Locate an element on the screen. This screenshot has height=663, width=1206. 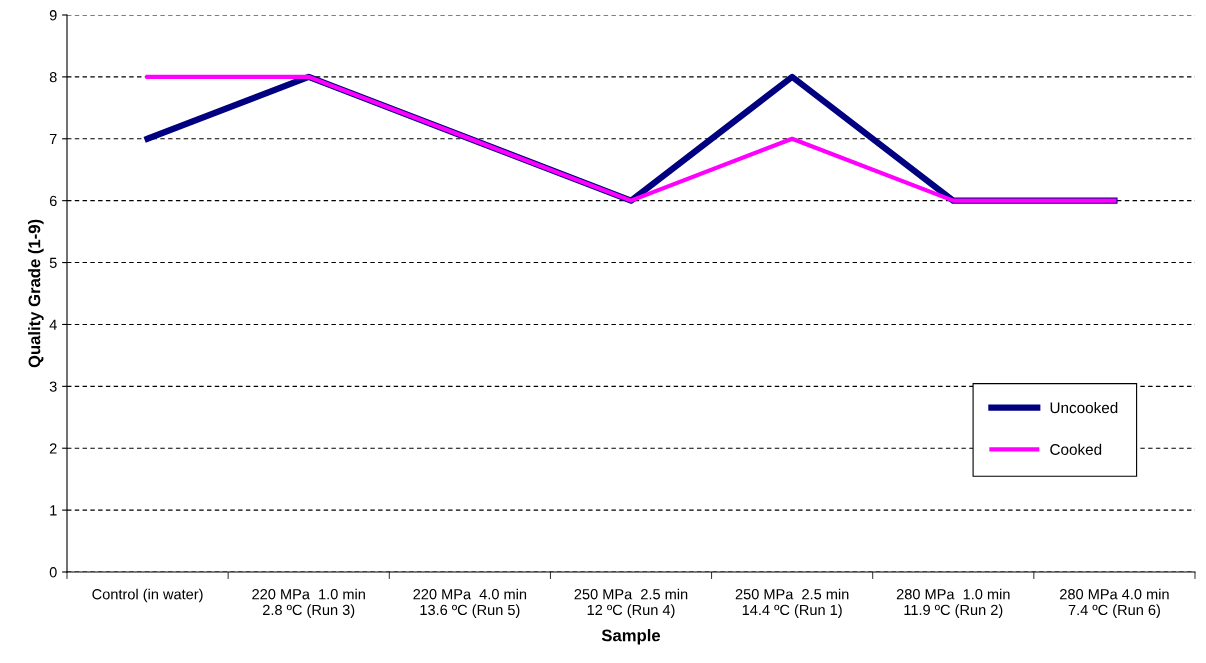
y-tick-label: 1 is located at coordinates (53, 510).